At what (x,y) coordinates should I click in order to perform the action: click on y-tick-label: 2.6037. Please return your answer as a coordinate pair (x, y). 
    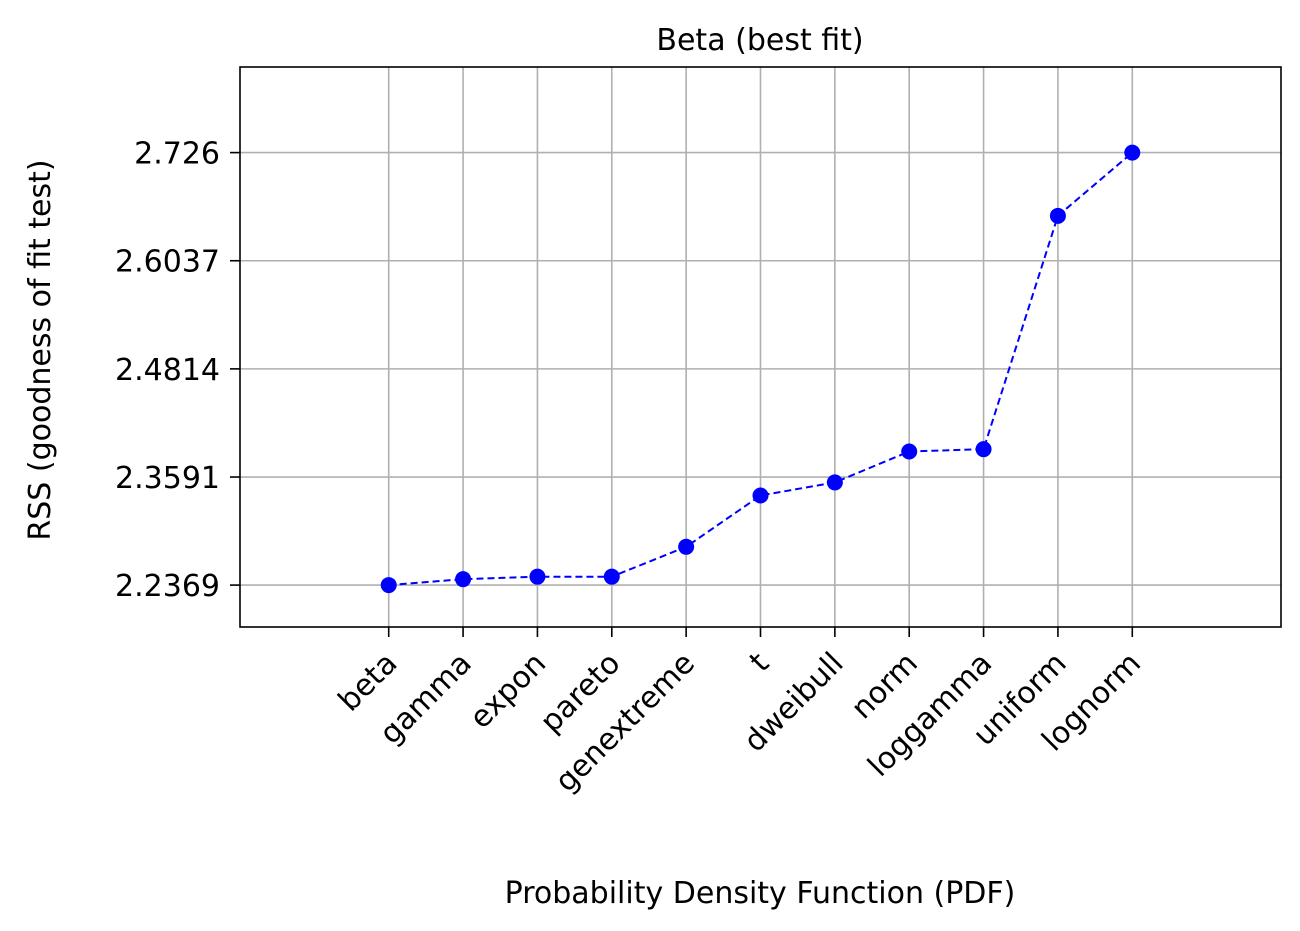
    Looking at the image, I should click on (167, 262).